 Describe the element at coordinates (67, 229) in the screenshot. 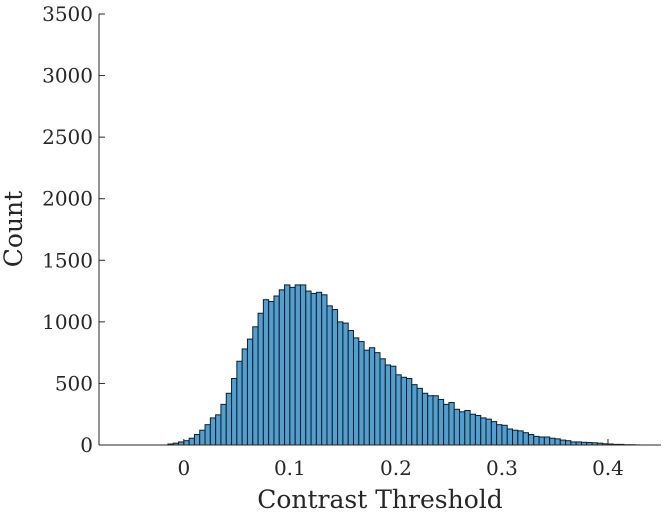

I see `y-tick-labels: 0 500 1000 1500 2000 2500 3000 3500` at that location.